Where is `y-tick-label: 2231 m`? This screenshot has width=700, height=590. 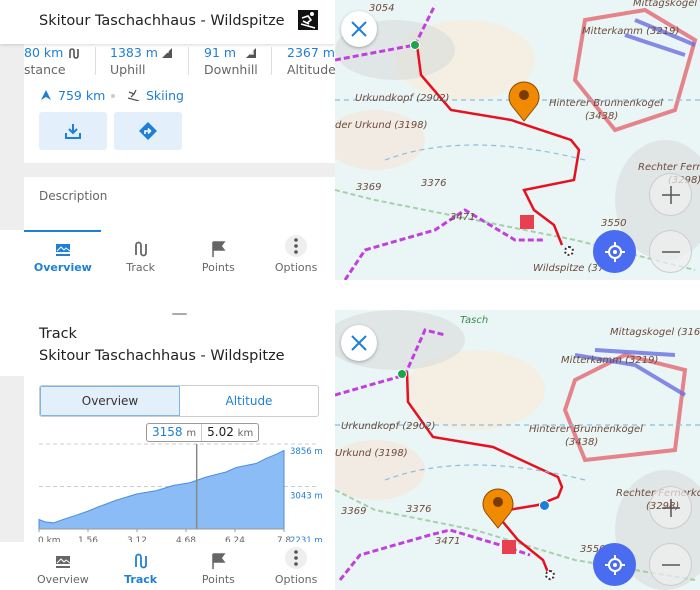
y-tick-label: 2231 m is located at coordinates (306, 541).